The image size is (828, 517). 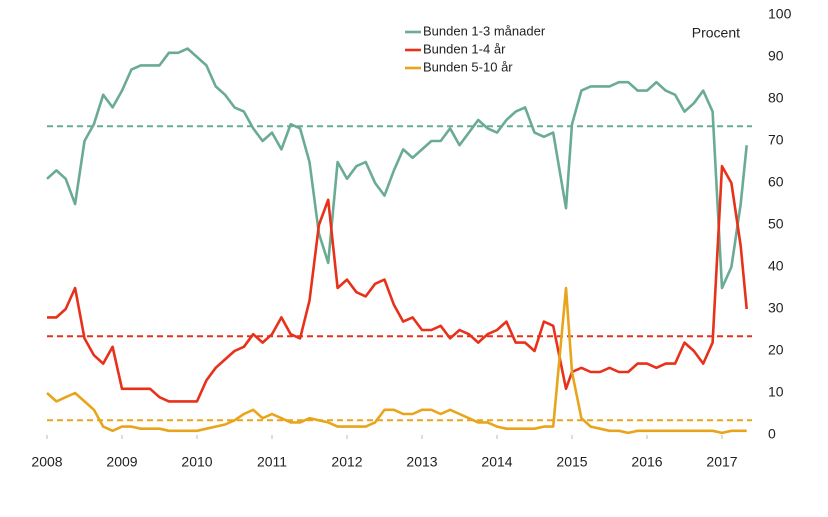 What do you see at coordinates (196, 462) in the screenshot?
I see `x-tick-label: 2010` at bounding box center [196, 462].